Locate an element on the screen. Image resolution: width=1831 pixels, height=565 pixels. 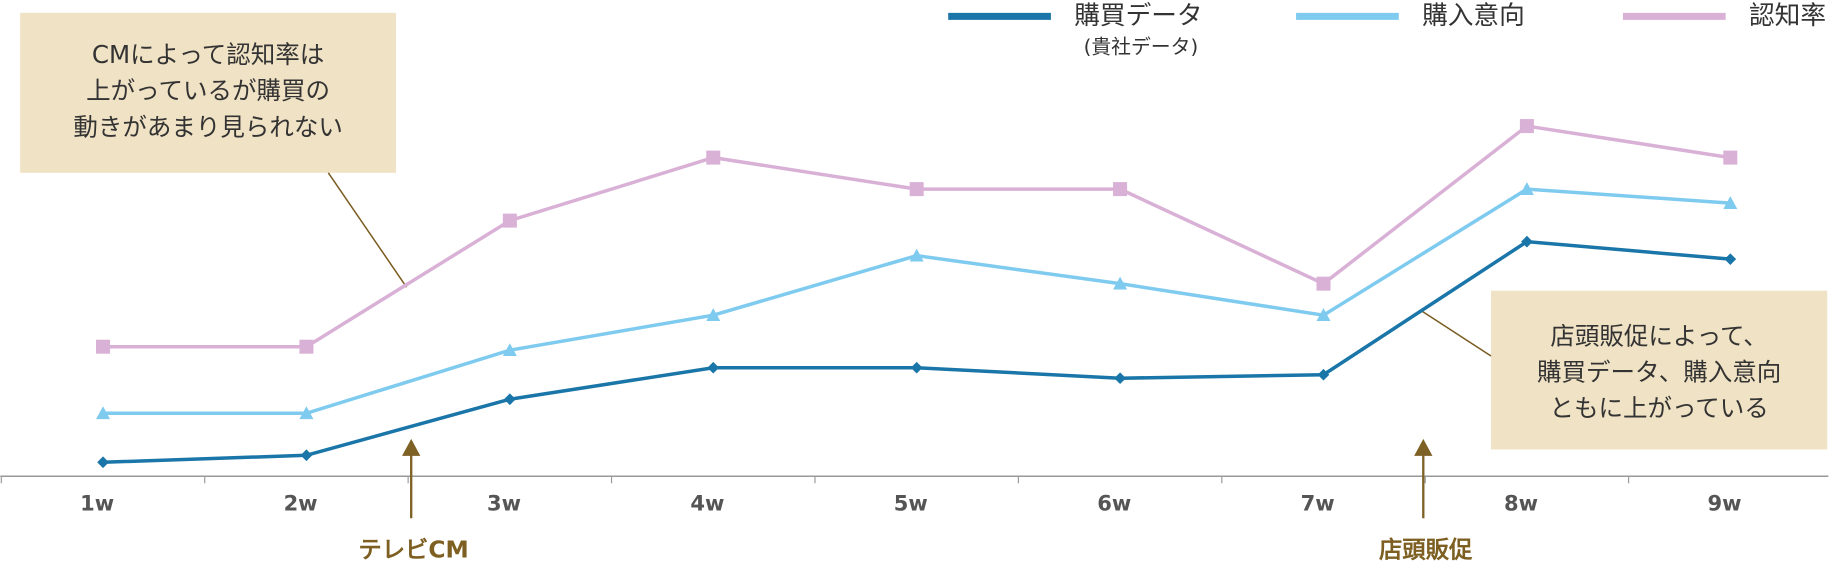
callout-text: 店頭販促によって、 is located at coordinates (1658, 335).